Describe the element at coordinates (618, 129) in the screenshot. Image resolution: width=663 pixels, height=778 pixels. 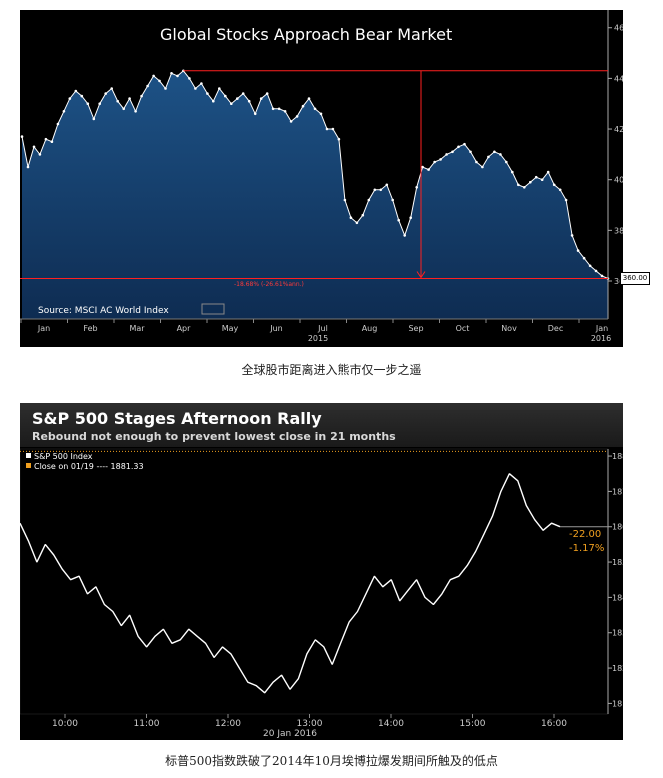
I see `chart1-y-tick-label: 420` at that location.